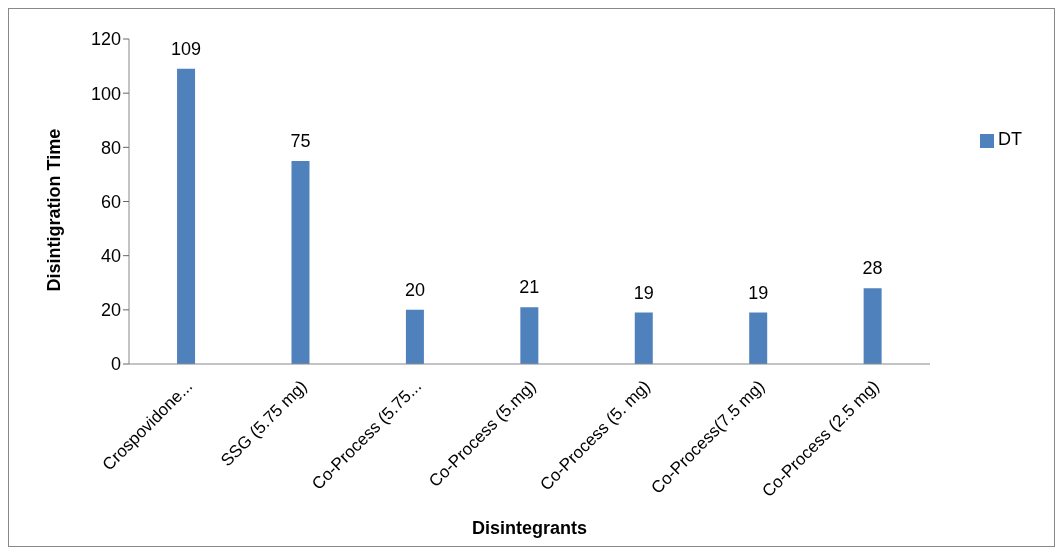 This screenshot has height=553, width=1063. Describe the element at coordinates (872, 268) in the screenshot. I see `data-label: 28` at that location.